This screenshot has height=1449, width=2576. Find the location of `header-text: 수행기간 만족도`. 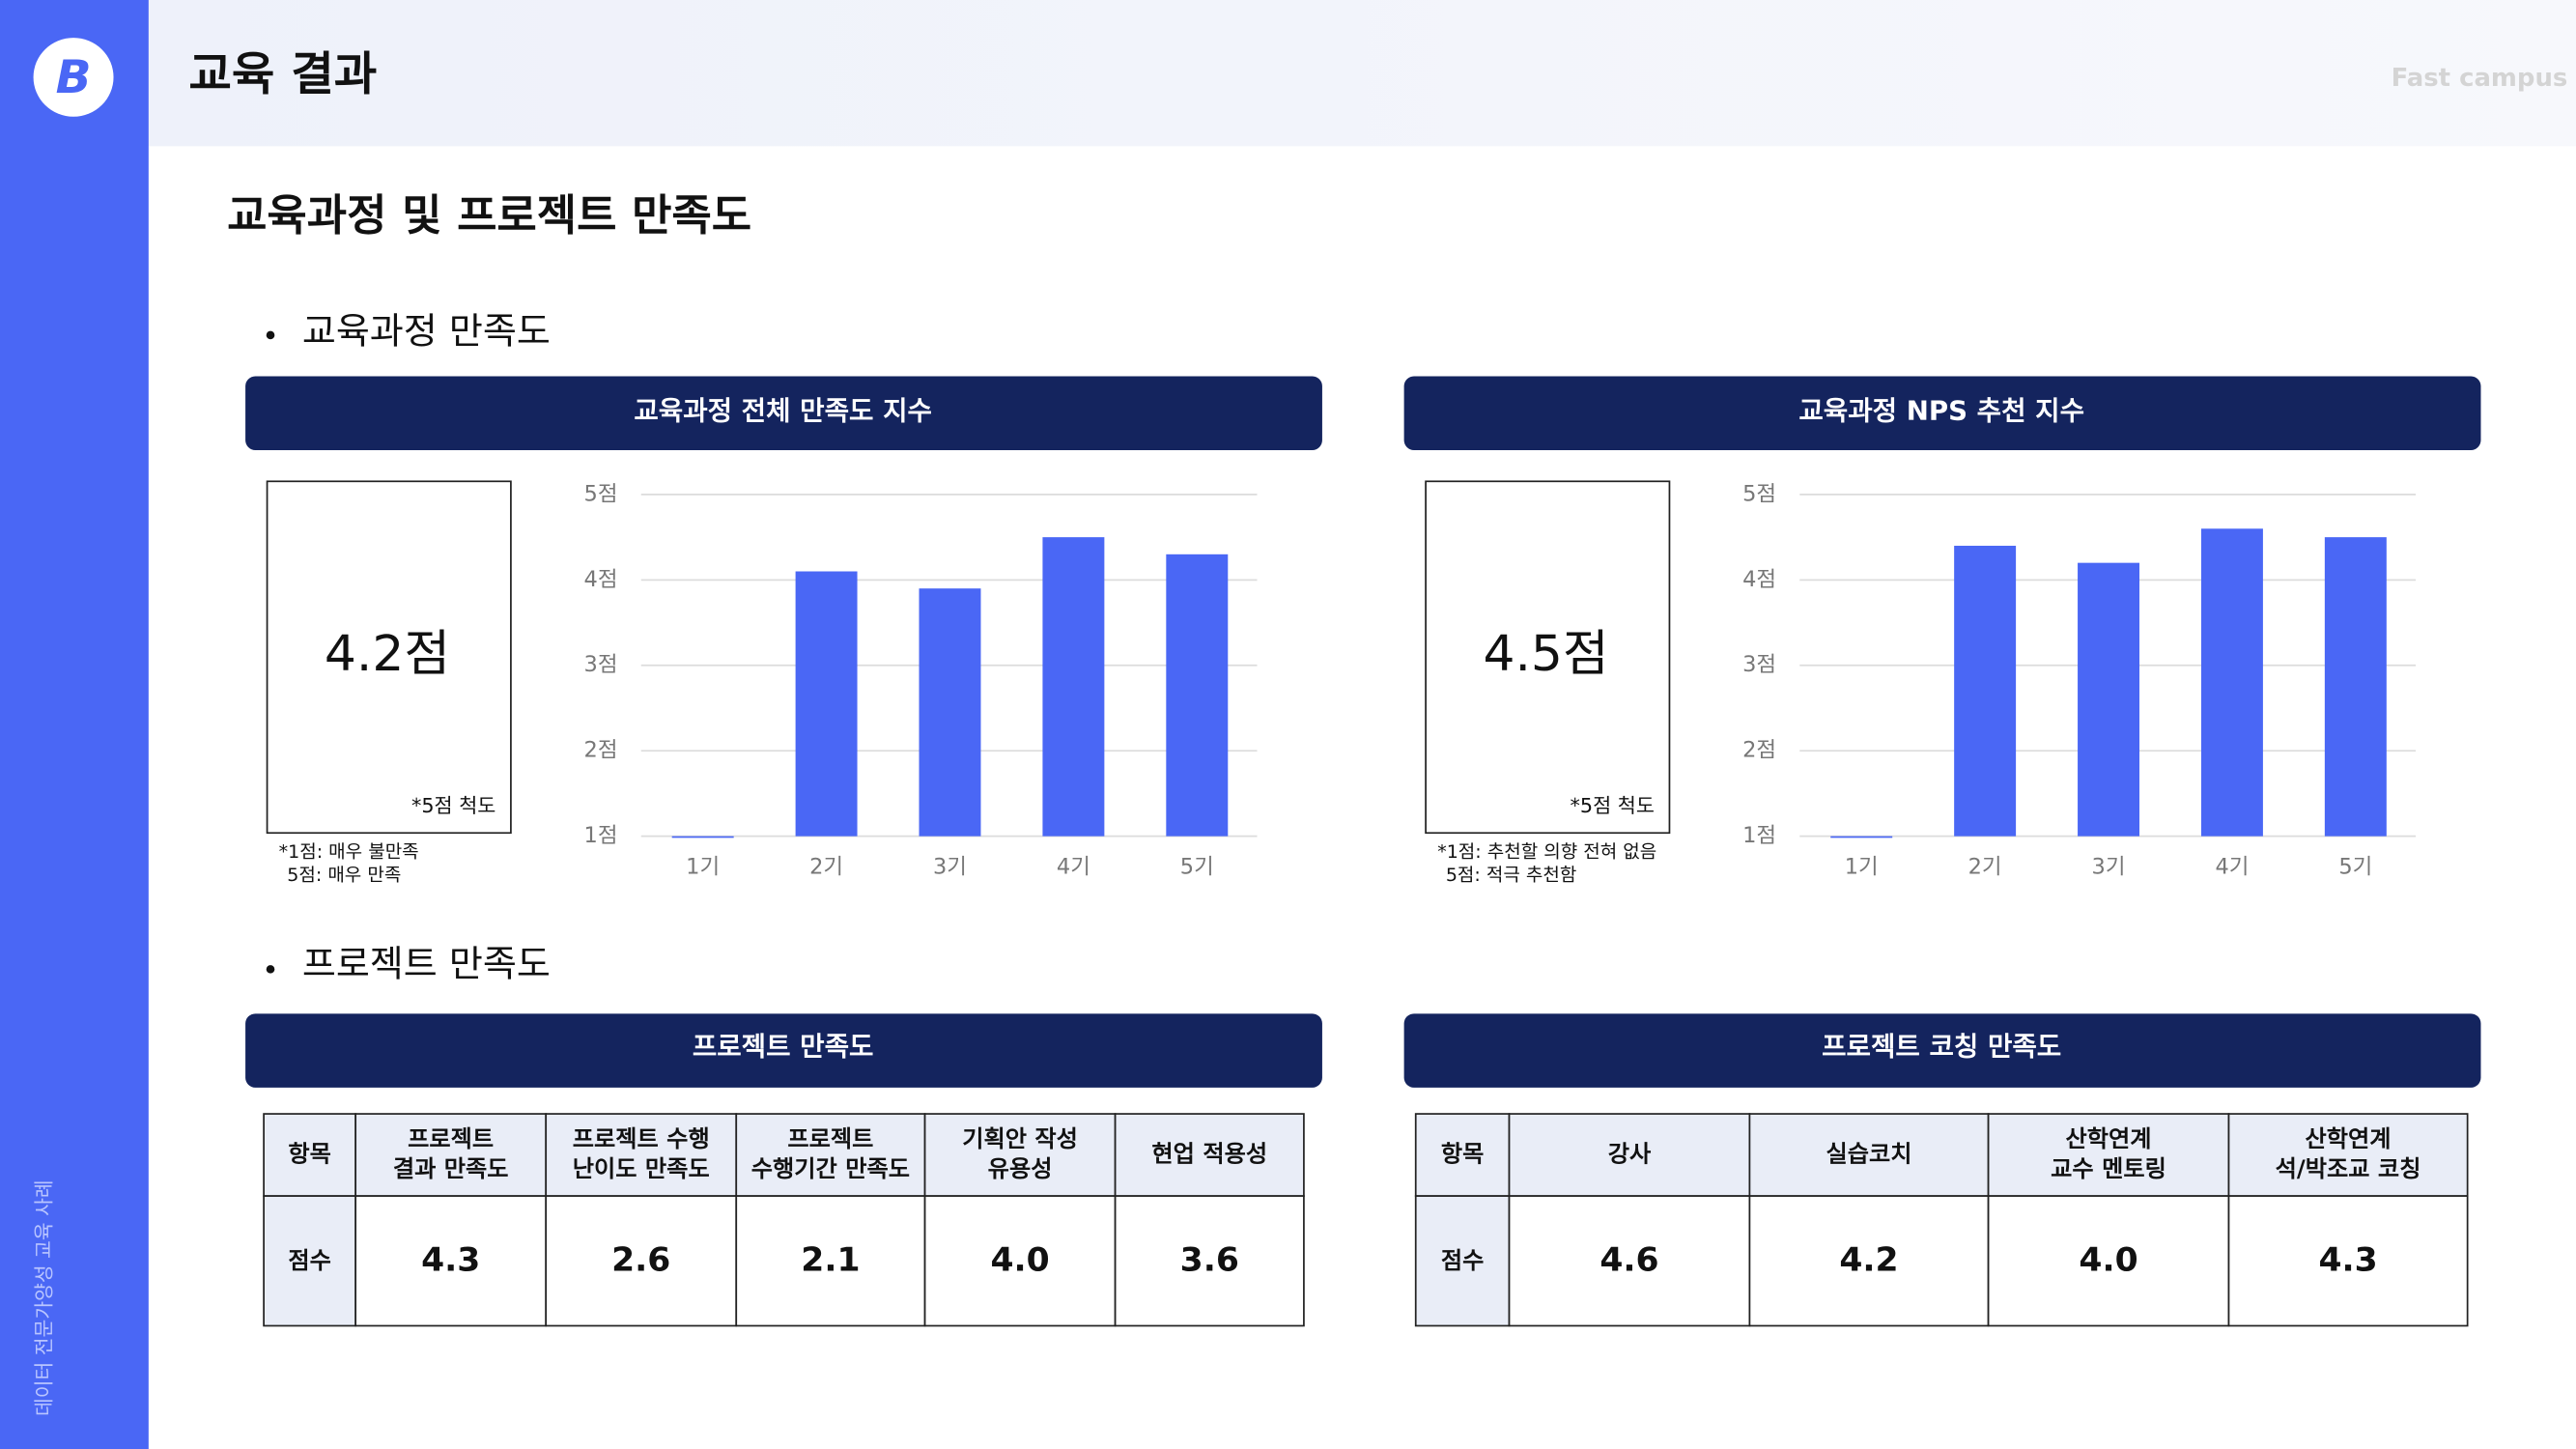

header-text: 수행기간 만족도 is located at coordinates (830, 1168).